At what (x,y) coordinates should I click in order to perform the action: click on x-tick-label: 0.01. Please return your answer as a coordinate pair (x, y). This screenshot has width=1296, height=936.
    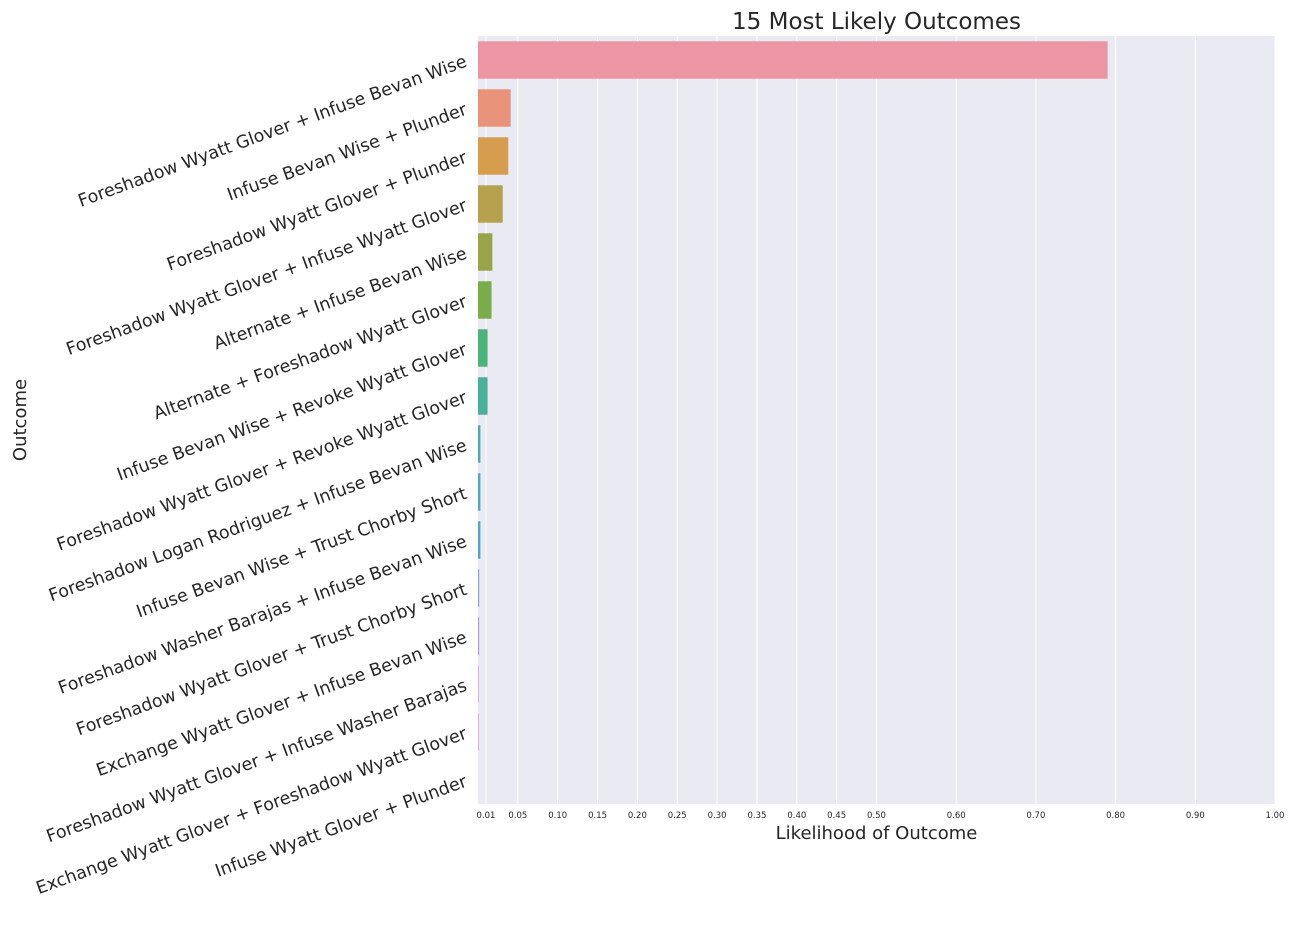
    Looking at the image, I should click on (486, 816).